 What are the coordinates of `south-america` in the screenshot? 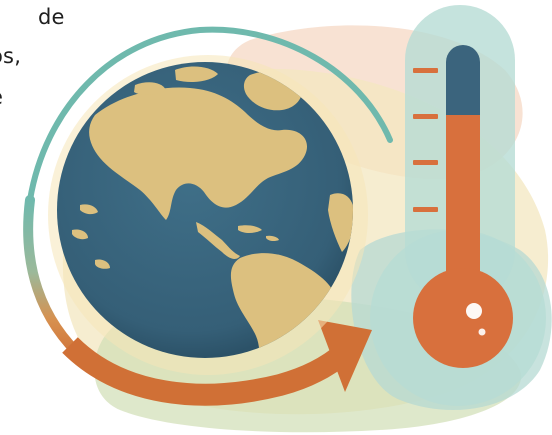 It's located at (283, 305).